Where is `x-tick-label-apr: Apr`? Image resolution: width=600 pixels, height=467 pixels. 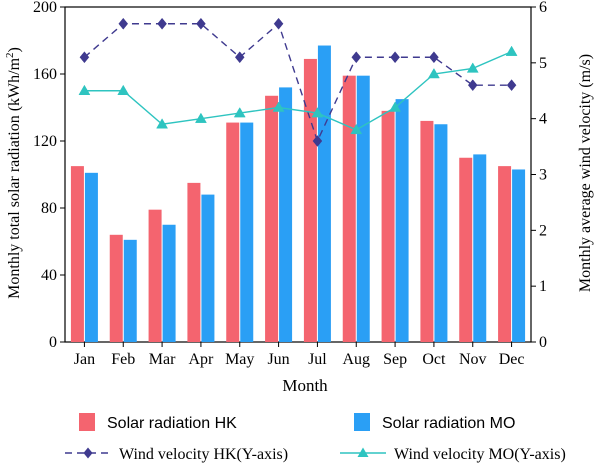 x-tick-label-apr: Apr is located at coordinates (201, 359).